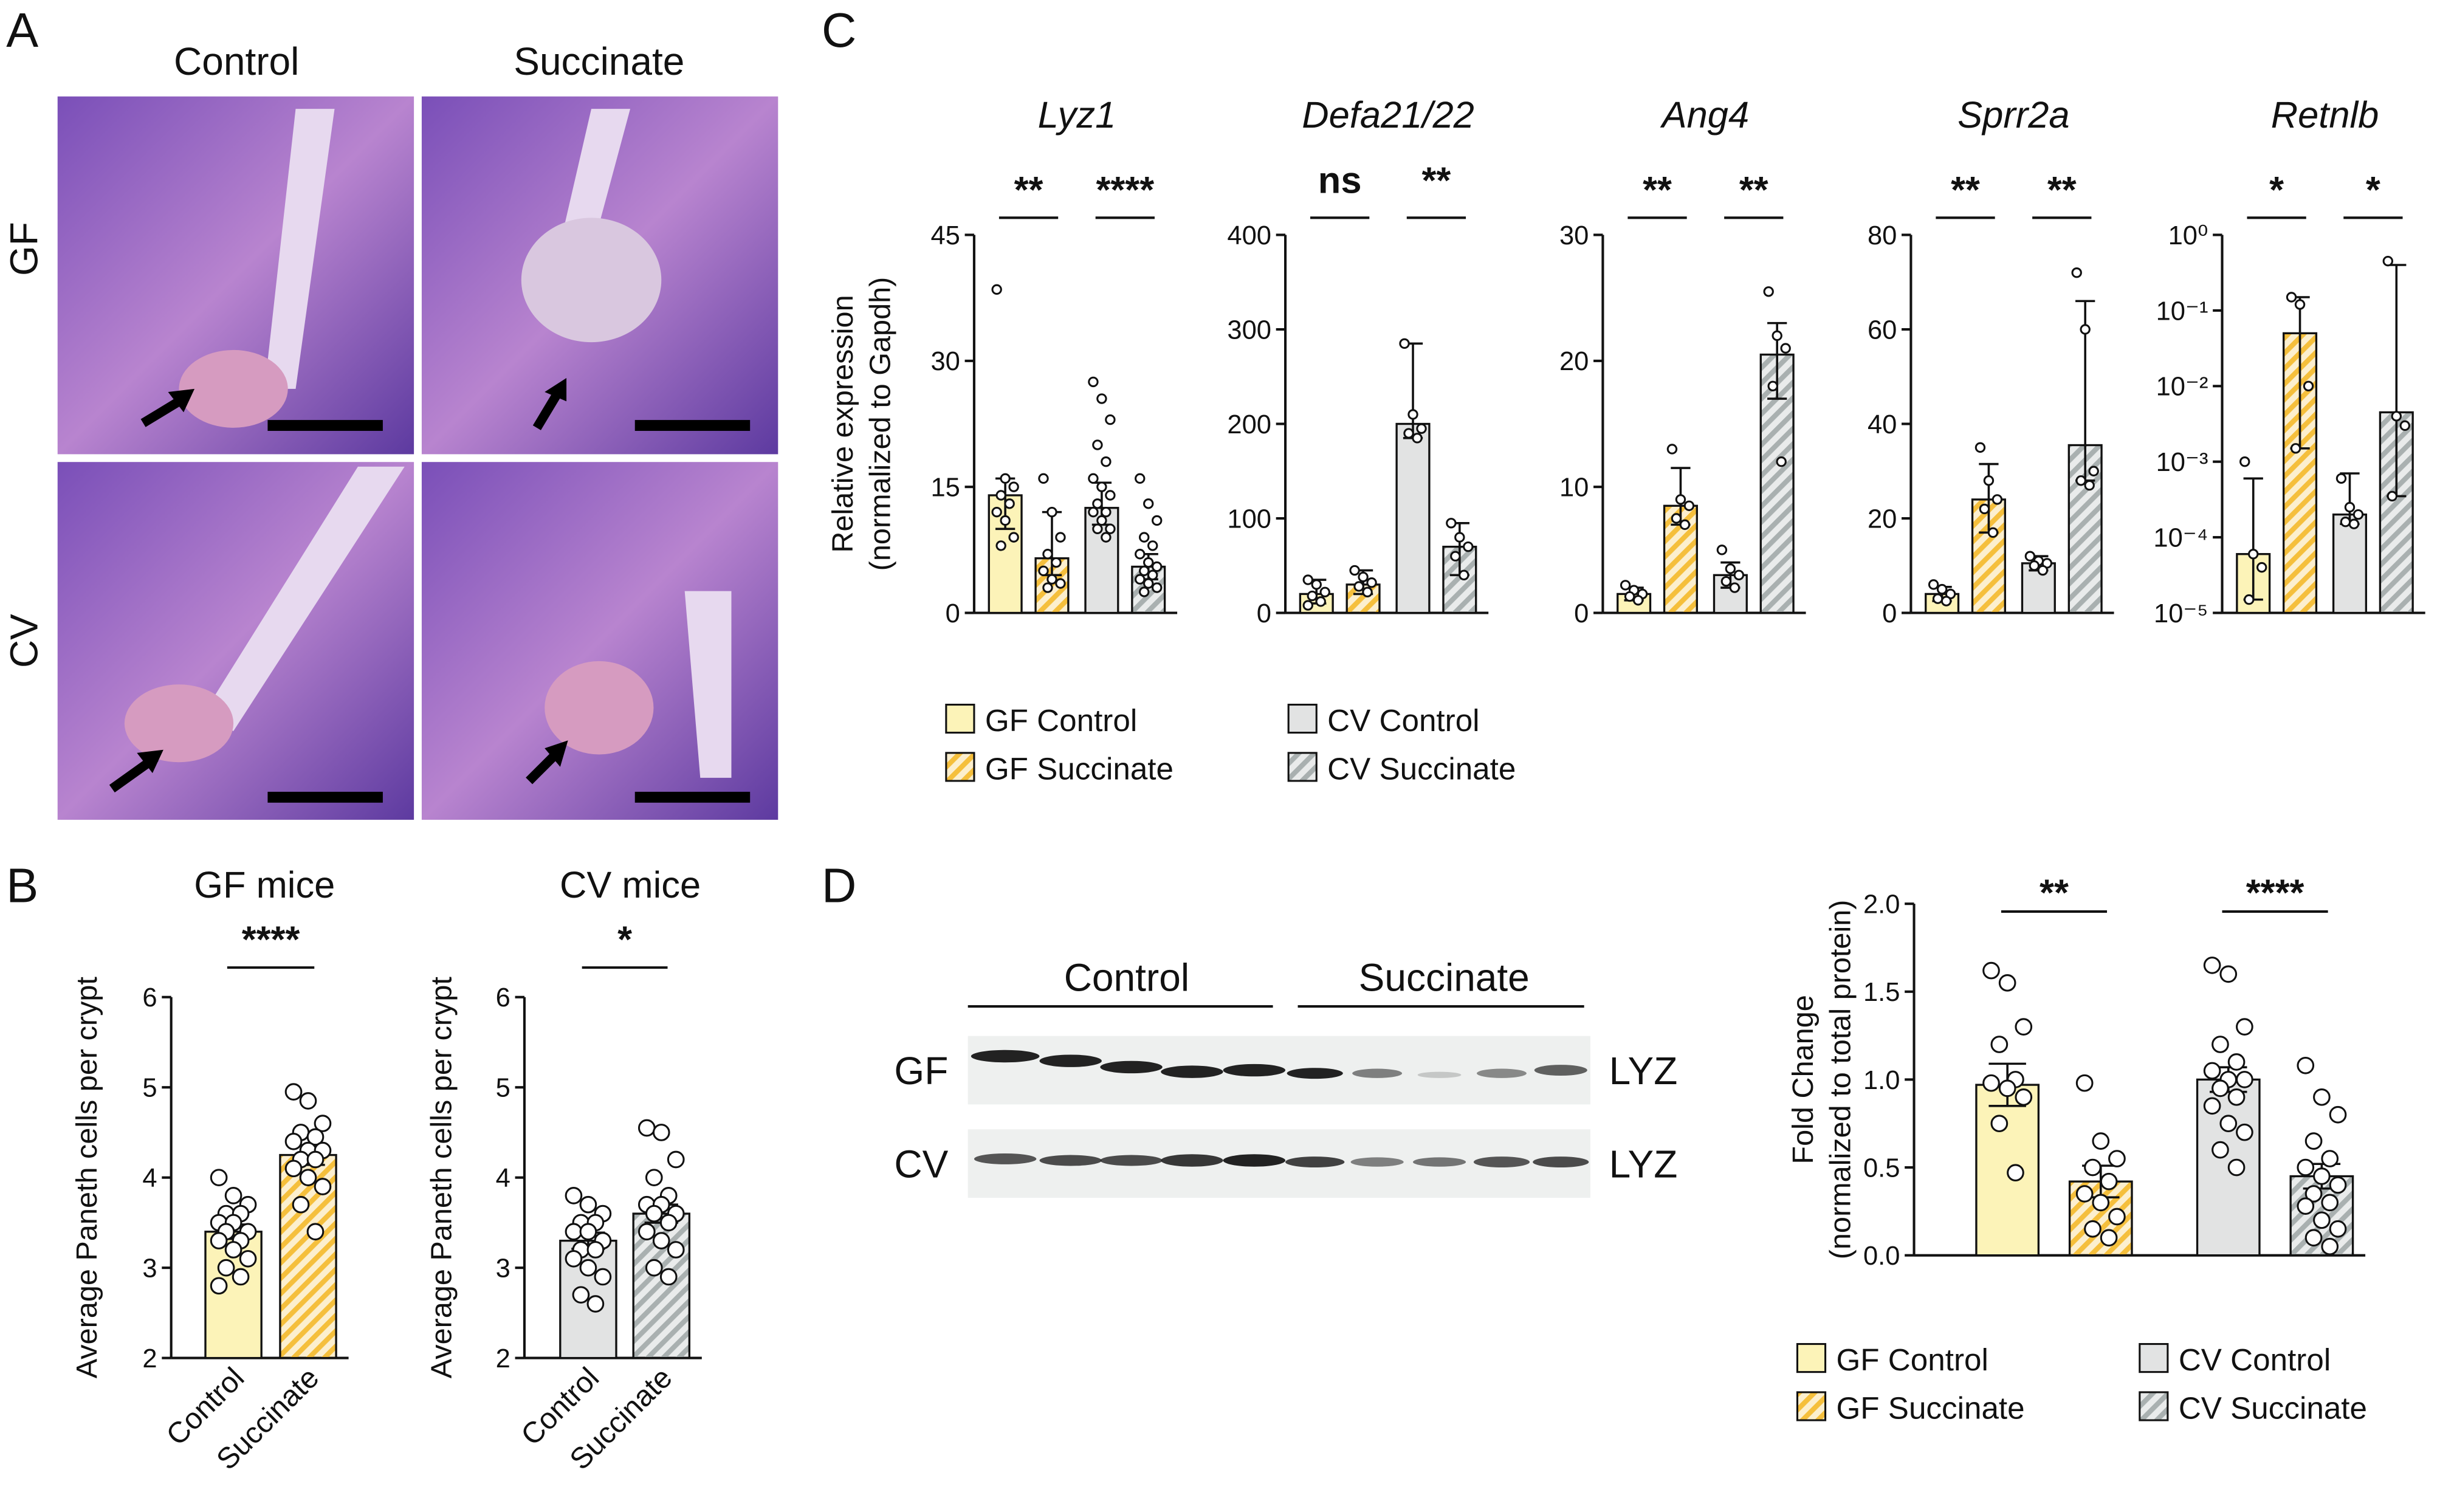 The width and height of the screenshot is (2440, 1512). I want to click on legend-label: GF Control, so click(1912, 1359).